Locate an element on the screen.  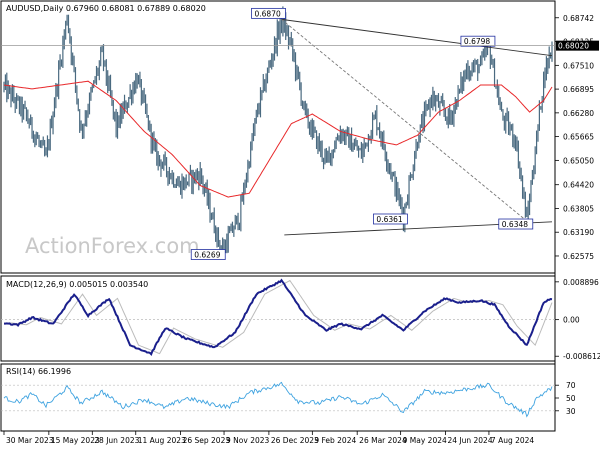
x-tick-label: 7 Aug 2024 is located at coordinates (512, 440).